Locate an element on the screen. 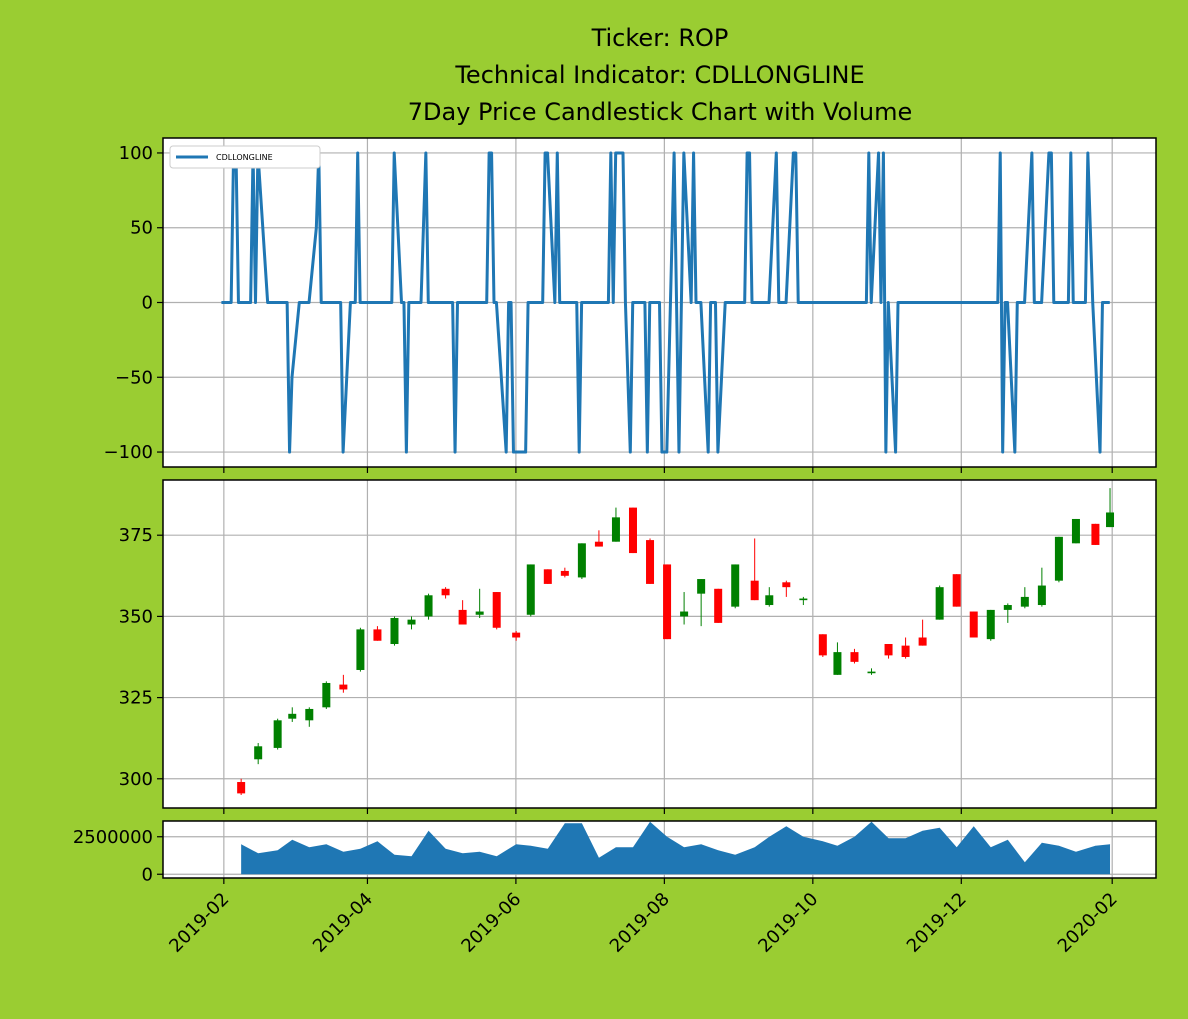 The image size is (1188, 1019). volume-ytick-label: 0 is located at coordinates (147, 874).